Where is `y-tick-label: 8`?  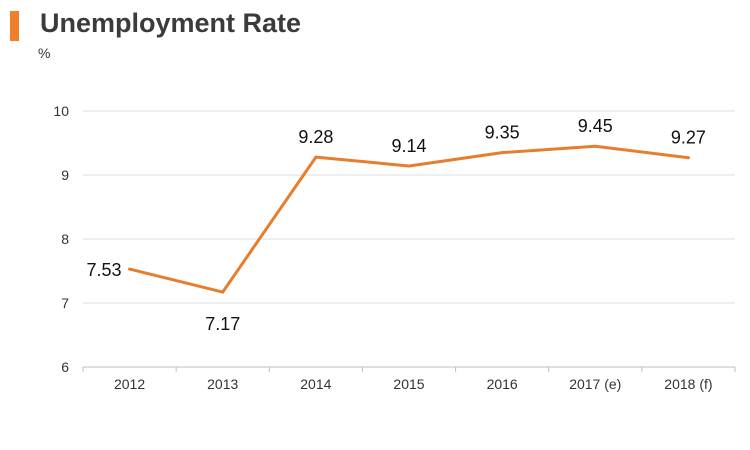
y-tick-label: 8 is located at coordinates (65, 239).